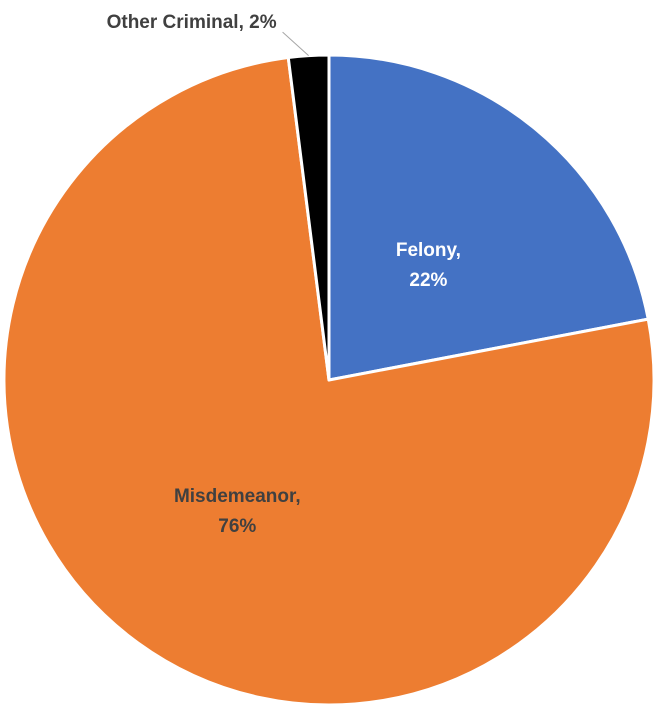 This screenshot has width=655, height=705. What do you see at coordinates (208, 34) in the screenshot?
I see `data-label-other-criminal: Other Criminal, 2%` at bounding box center [208, 34].